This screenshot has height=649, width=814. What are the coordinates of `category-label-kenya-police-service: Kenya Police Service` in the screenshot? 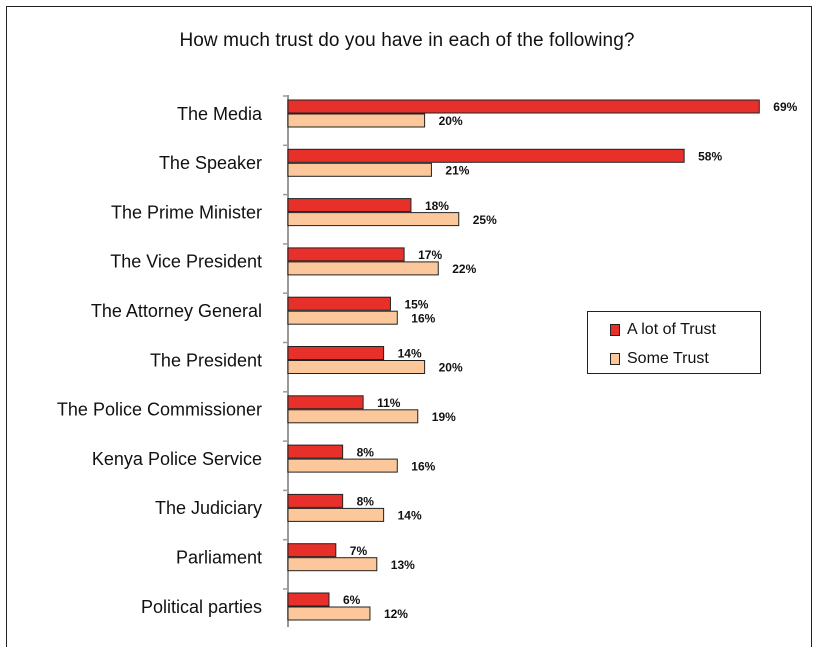 It's located at (177, 459).